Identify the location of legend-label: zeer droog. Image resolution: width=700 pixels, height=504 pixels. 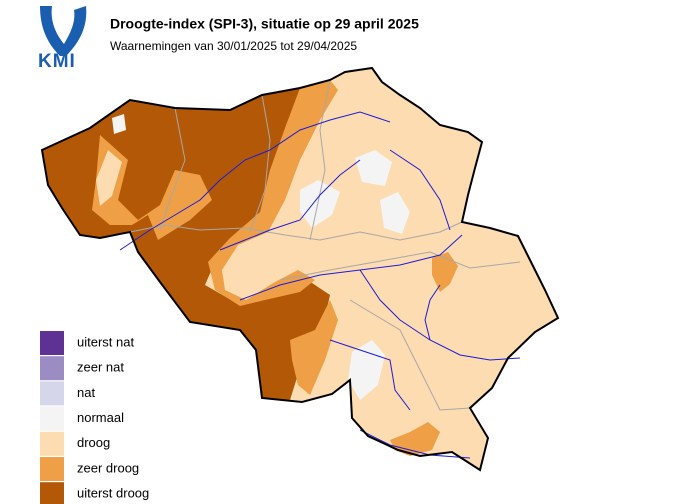
(108, 467).